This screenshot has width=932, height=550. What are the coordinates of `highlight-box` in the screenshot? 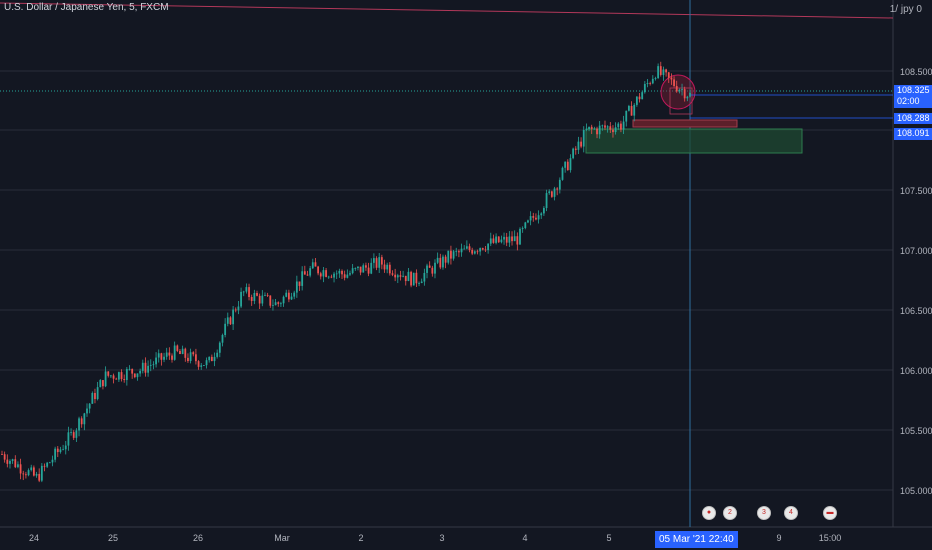 It's located at (681, 101).